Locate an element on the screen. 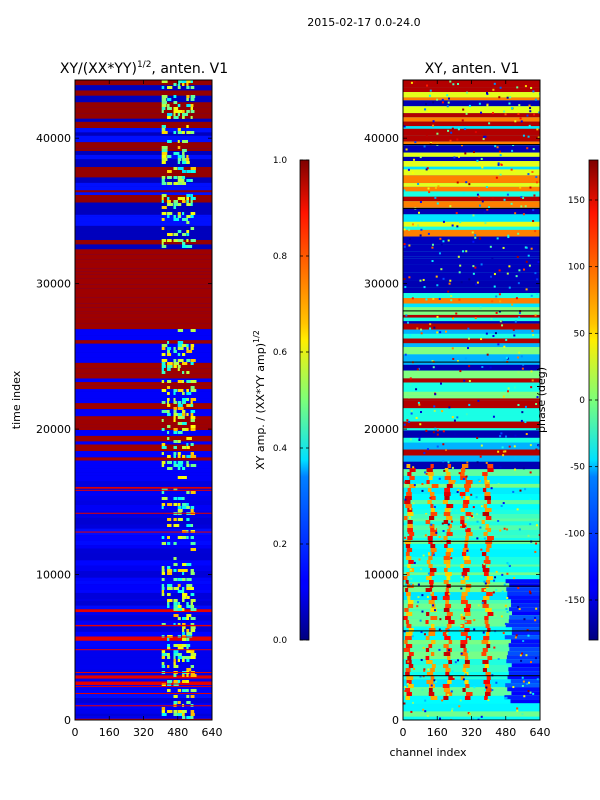 This screenshot has width=600, height=800. right-y-tick-label: 30000 is located at coordinates (381, 284).